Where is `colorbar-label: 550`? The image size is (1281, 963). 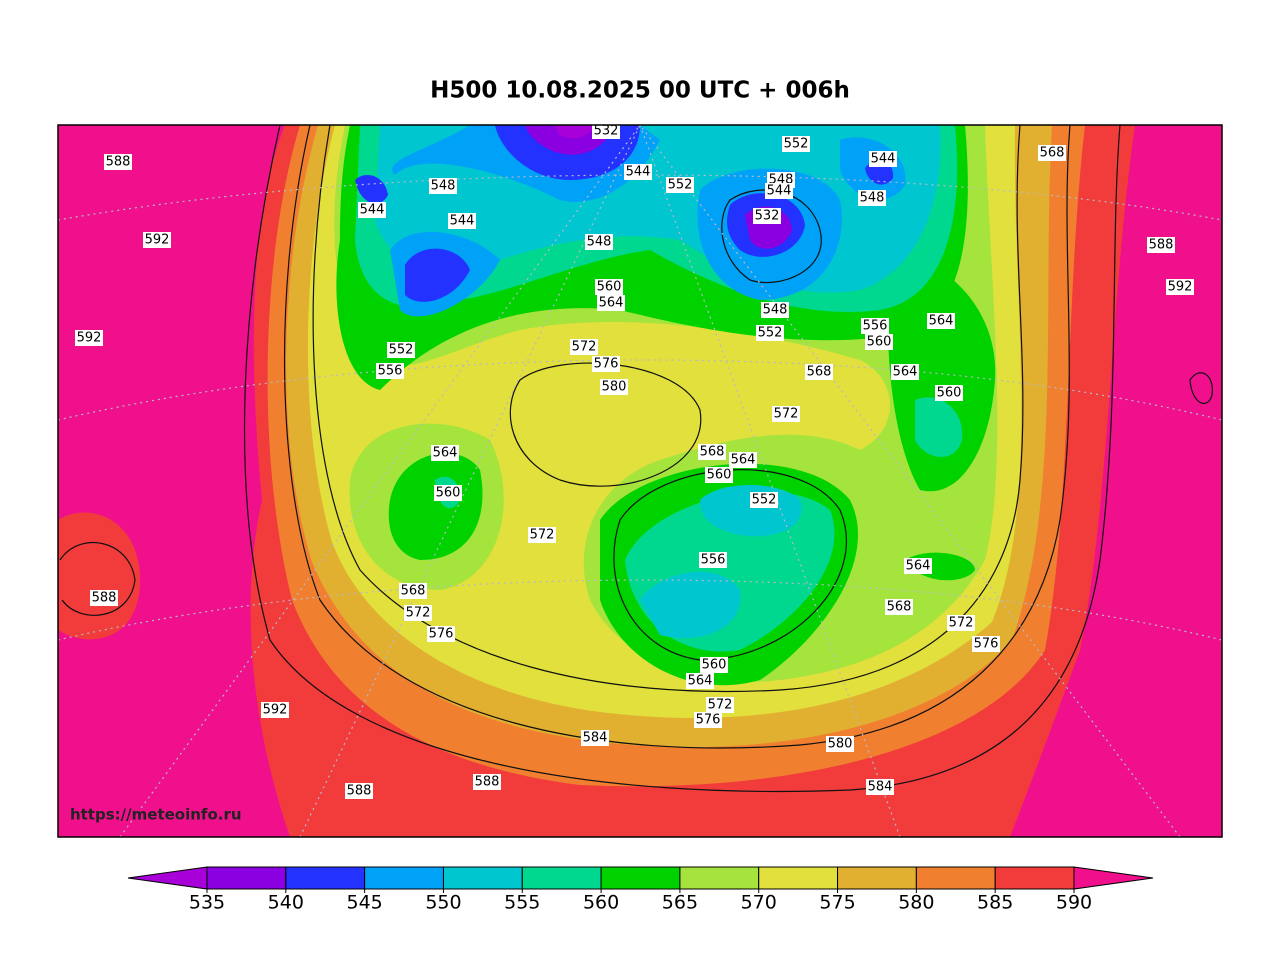
colorbar-label: 550 is located at coordinates (443, 903).